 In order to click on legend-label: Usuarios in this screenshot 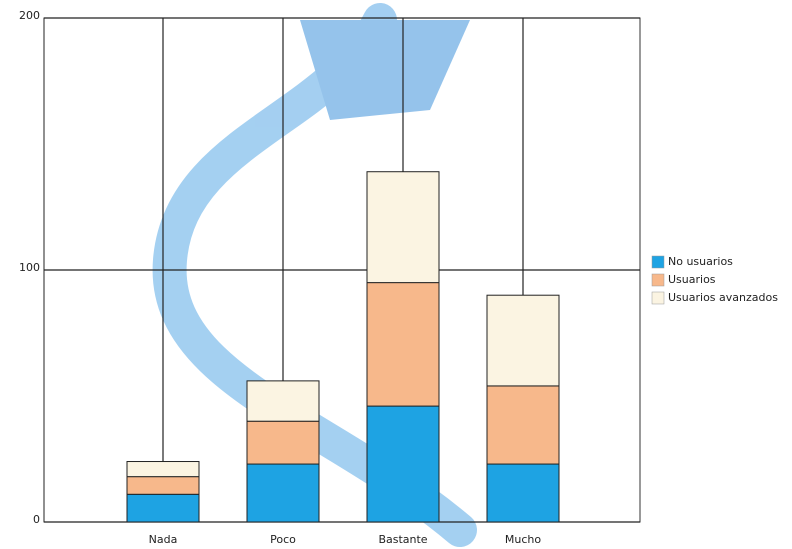, I will do `click(692, 279)`.